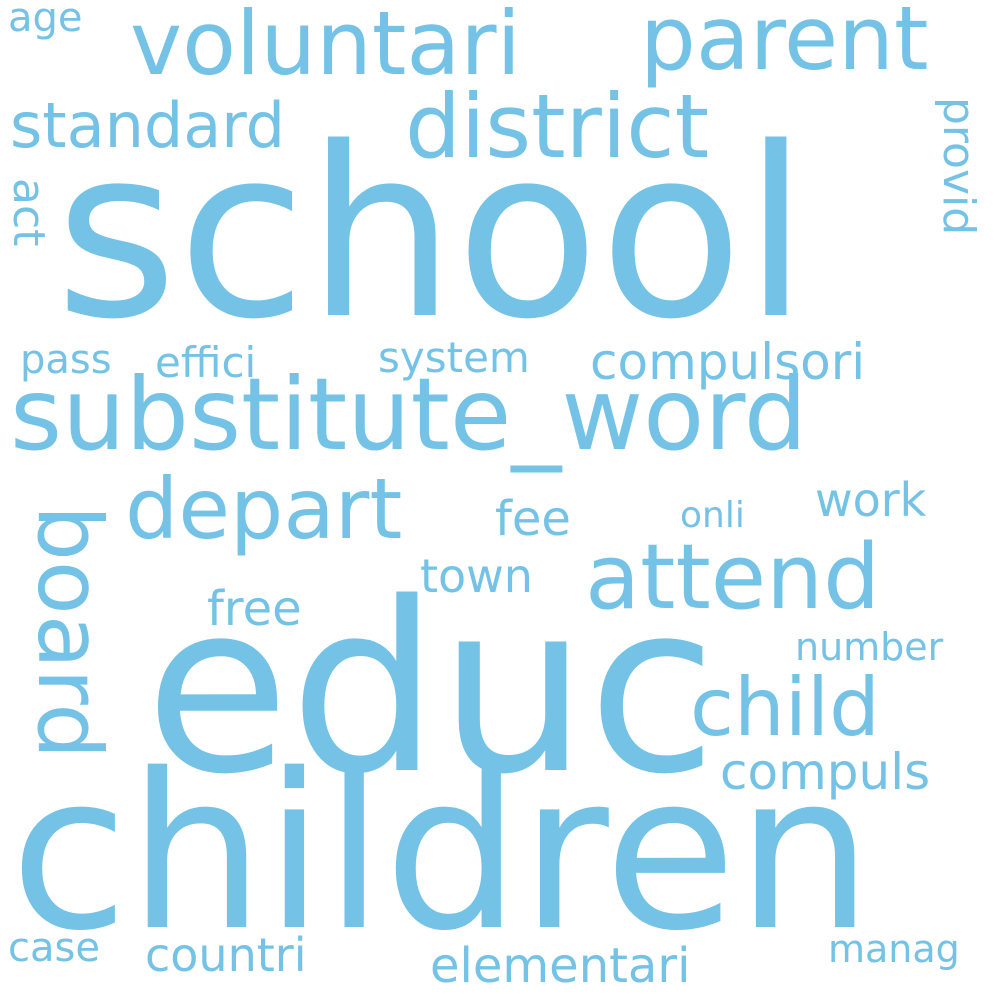 The image size is (1000, 1000). What do you see at coordinates (28, 212) in the screenshot?
I see `word-act: act` at bounding box center [28, 212].